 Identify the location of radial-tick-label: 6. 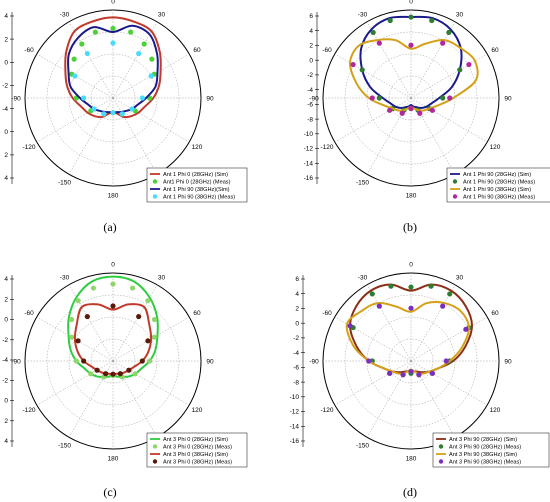
(311, 16).